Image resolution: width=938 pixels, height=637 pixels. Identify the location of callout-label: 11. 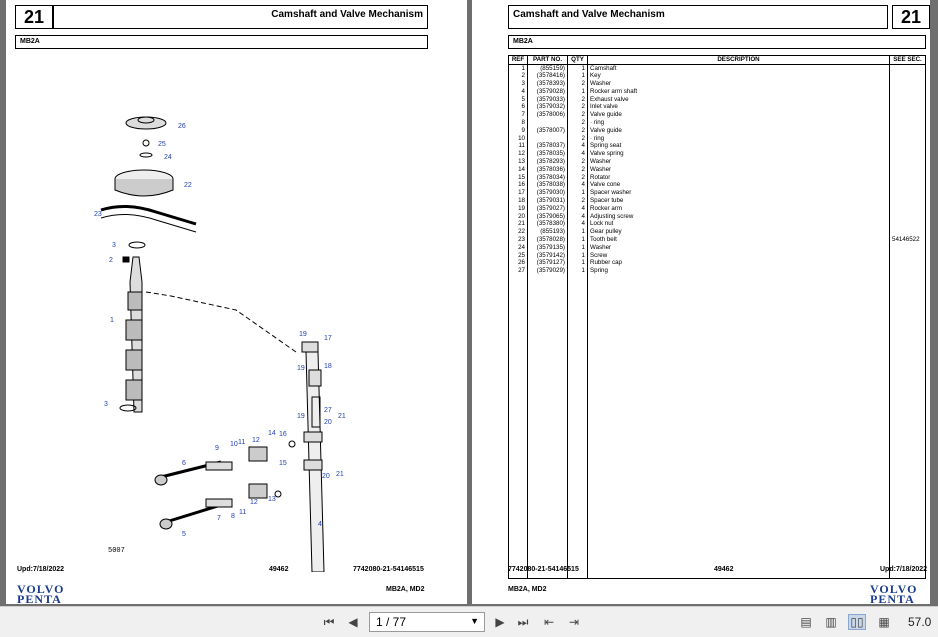
(242, 512).